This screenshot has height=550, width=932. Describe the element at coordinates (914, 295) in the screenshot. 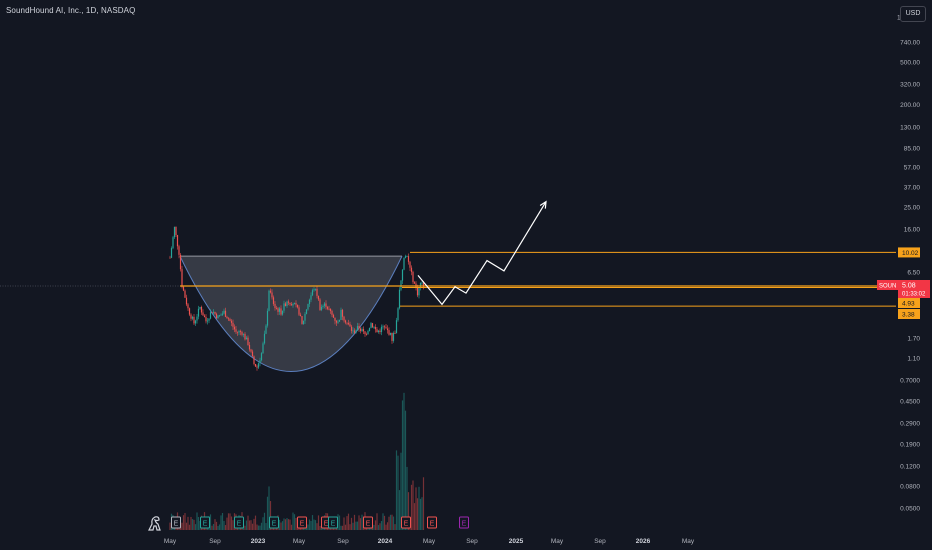

I see `last-price-countdown: 01:33:02` at that location.